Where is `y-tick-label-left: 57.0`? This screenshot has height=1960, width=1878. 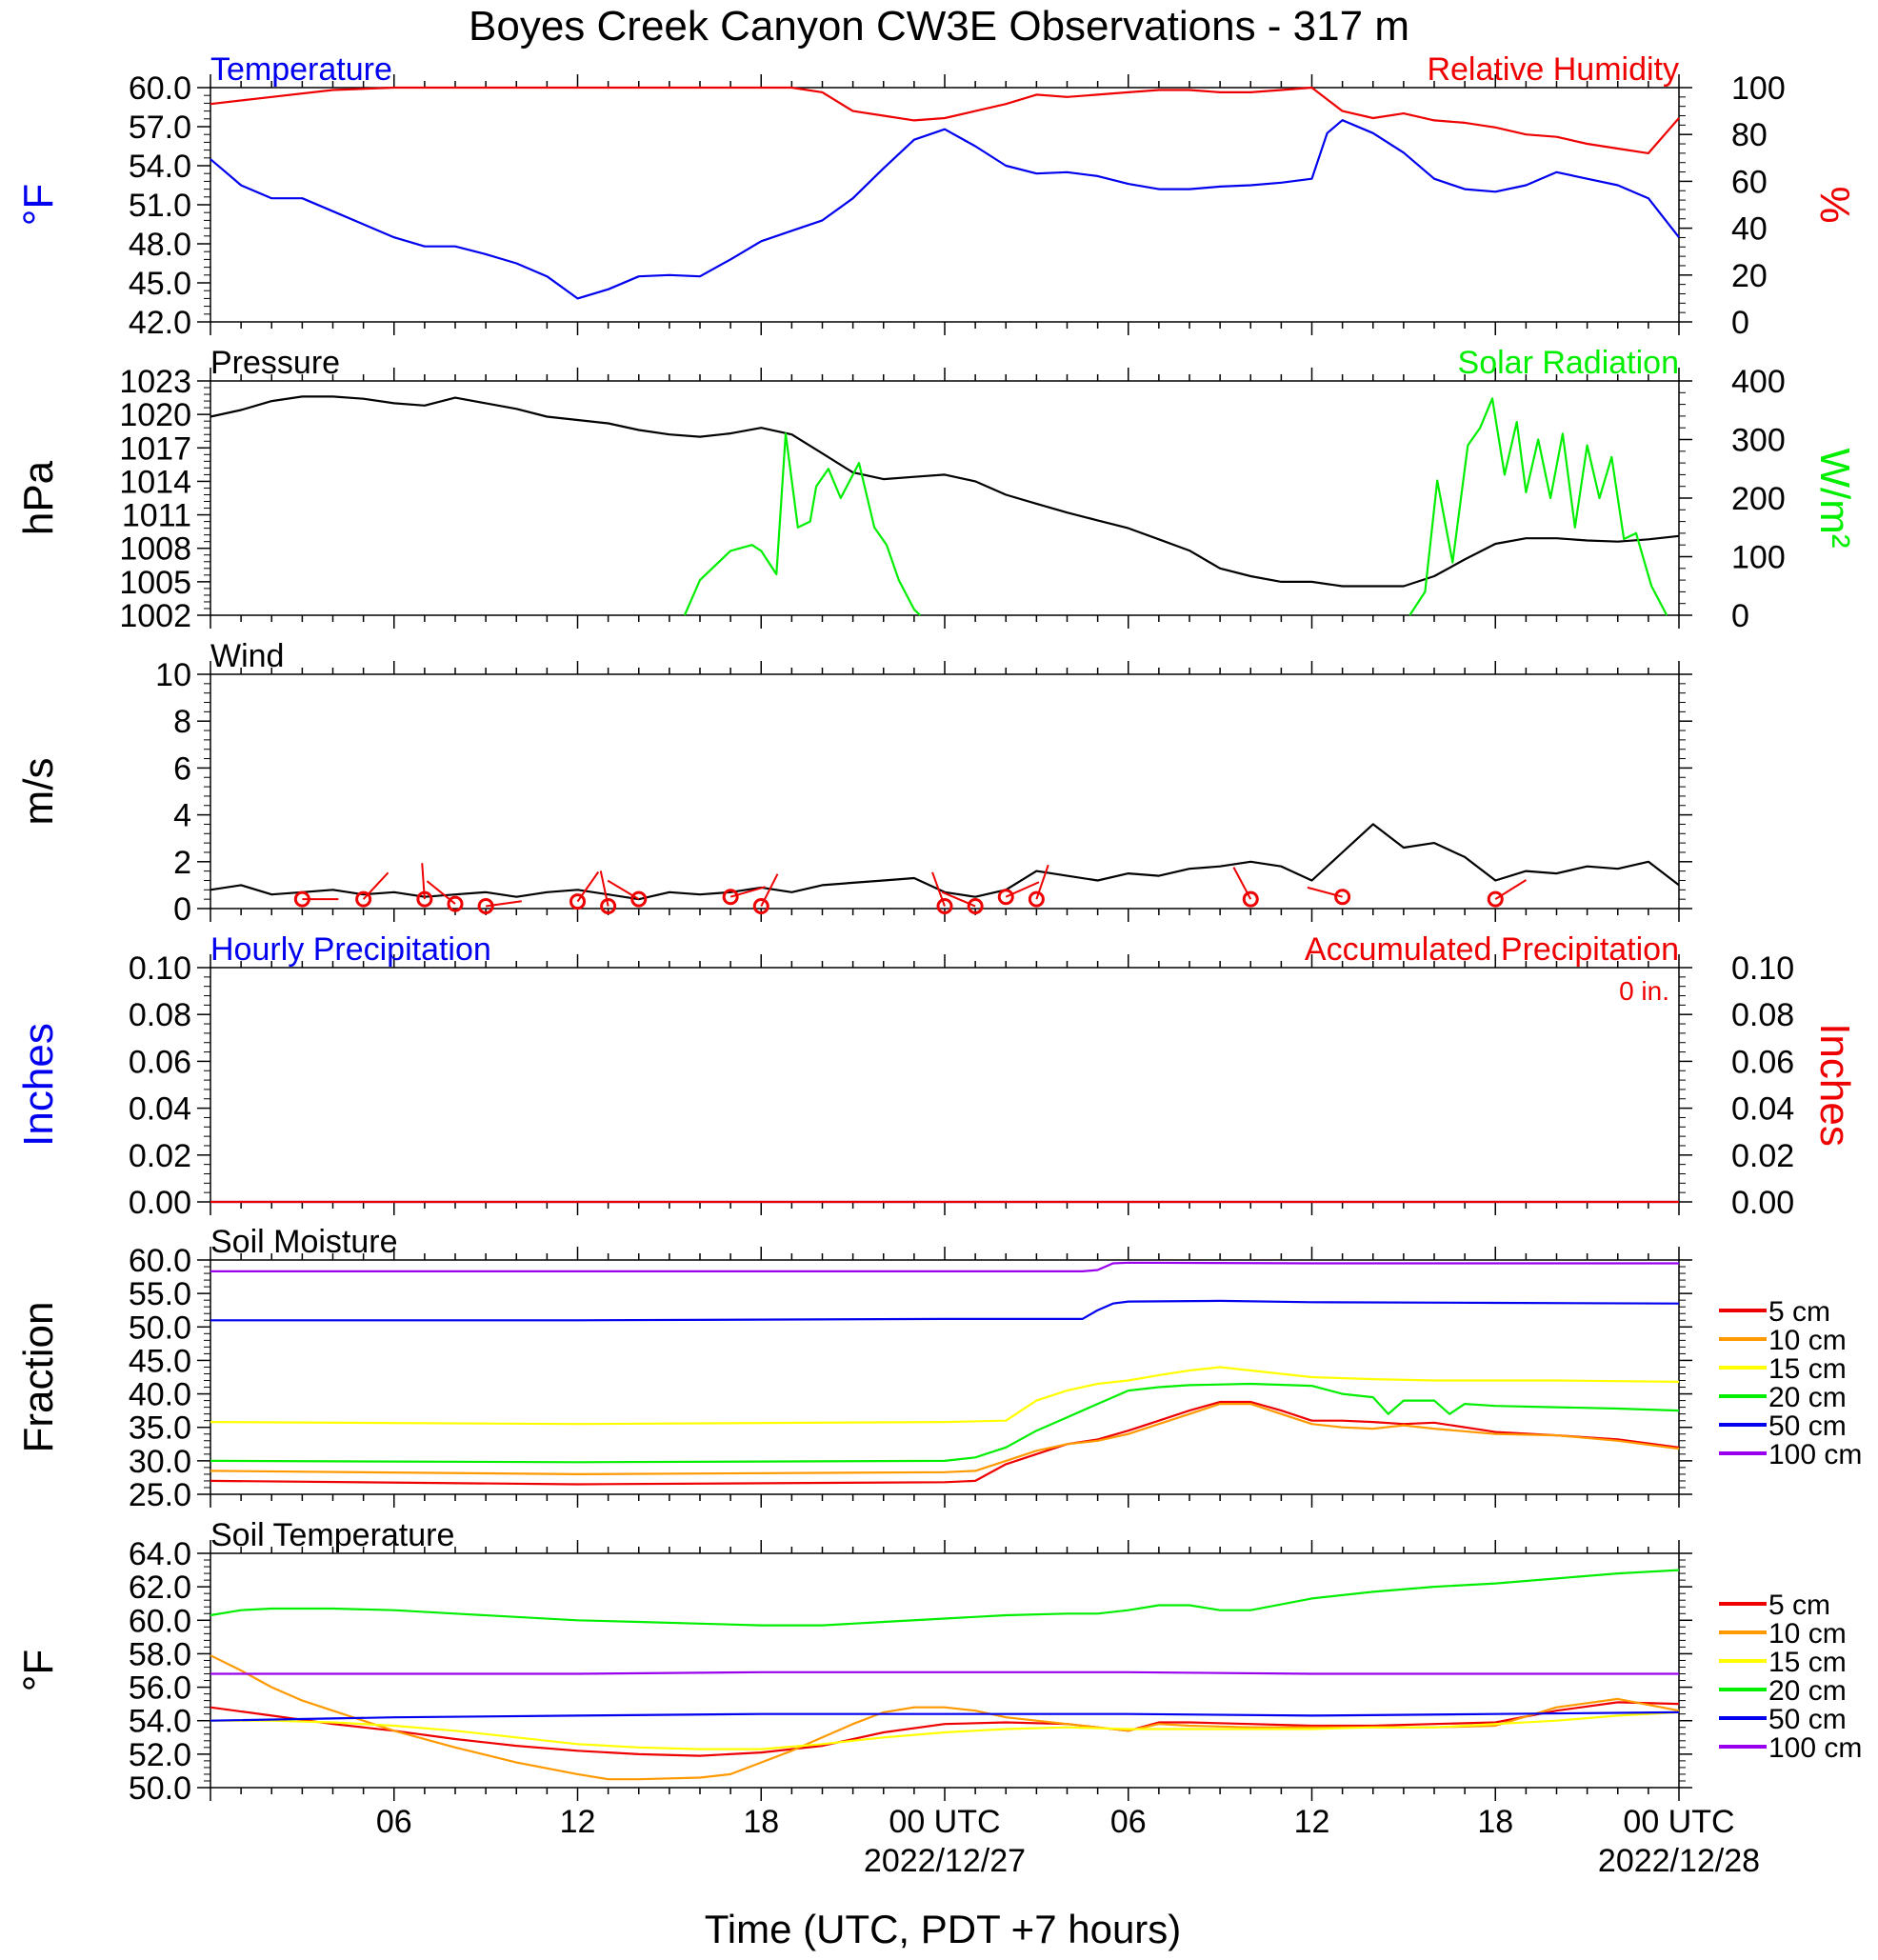
y-tick-label-left: 57.0 is located at coordinates (160, 128).